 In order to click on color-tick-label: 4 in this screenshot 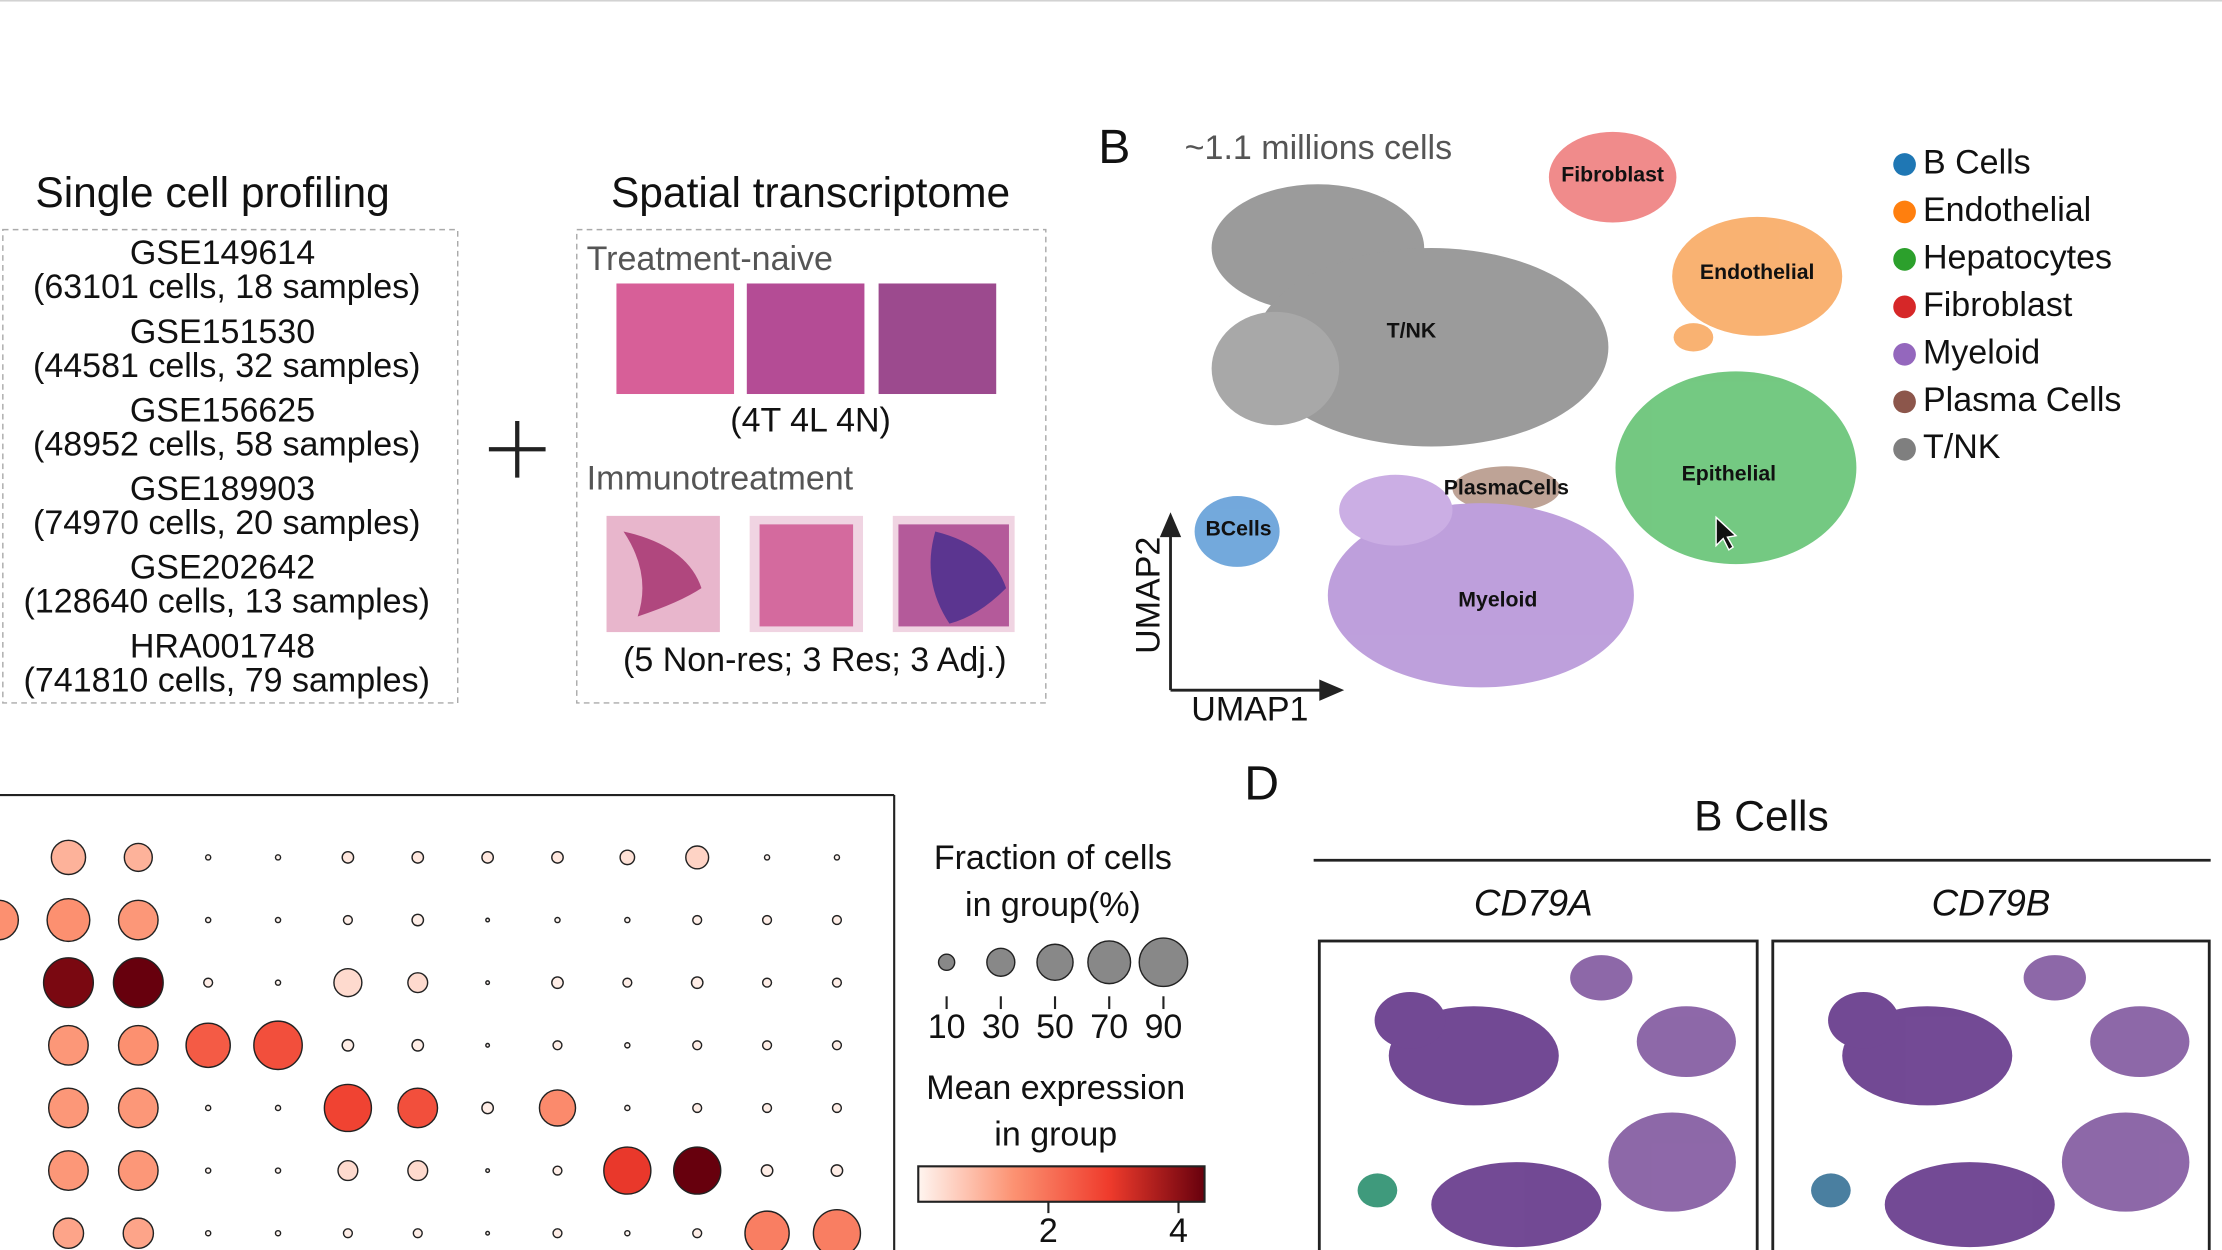, I will do `click(1178, 1231)`.